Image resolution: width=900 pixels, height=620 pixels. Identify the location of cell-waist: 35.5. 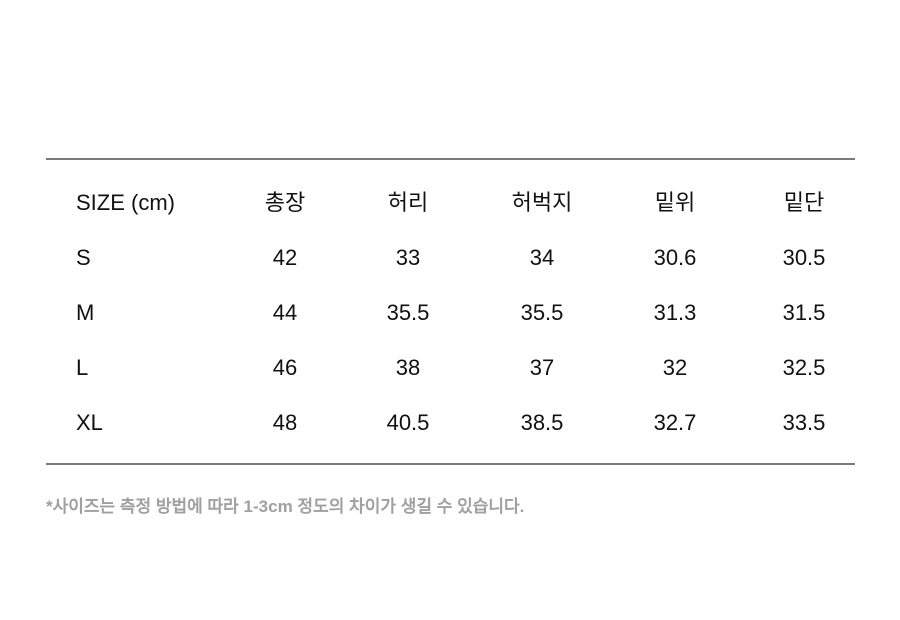
(408, 312).